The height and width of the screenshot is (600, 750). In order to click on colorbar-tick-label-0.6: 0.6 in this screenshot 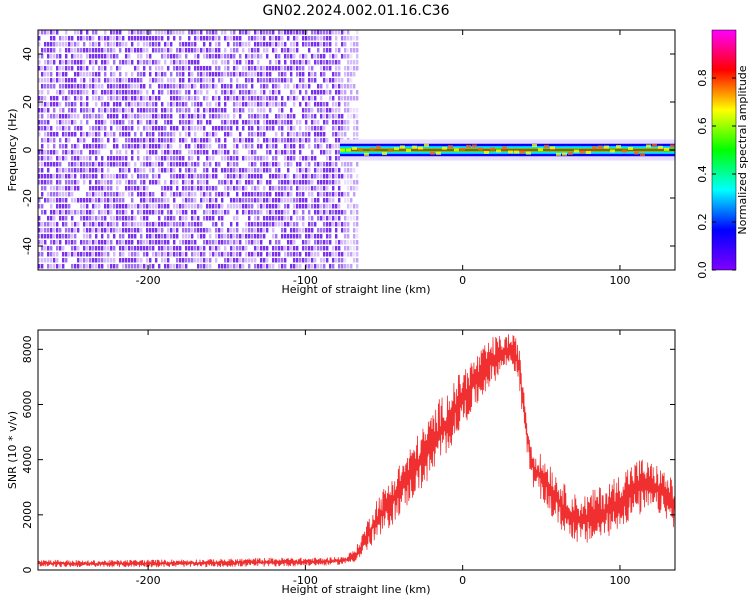, I will do `click(702, 126)`.